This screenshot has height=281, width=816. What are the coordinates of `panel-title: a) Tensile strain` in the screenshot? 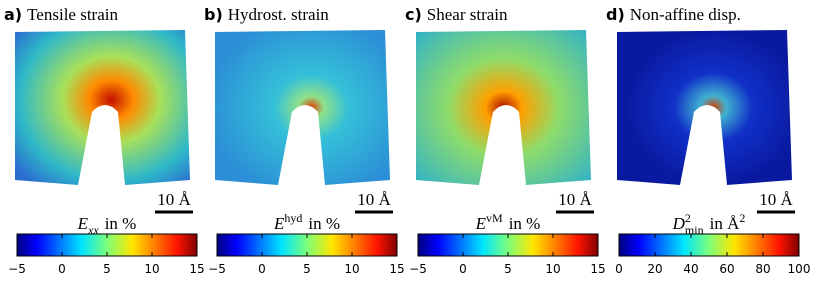 It's located at (61, 14).